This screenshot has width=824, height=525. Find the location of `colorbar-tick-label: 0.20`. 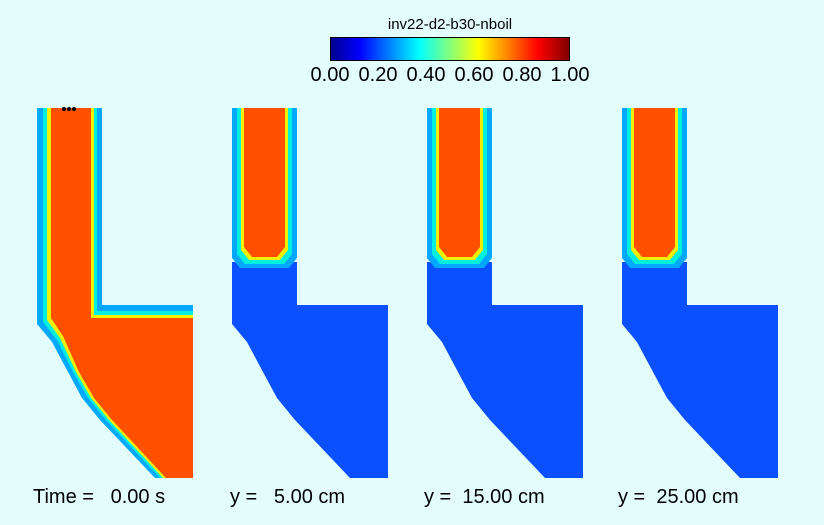

colorbar-tick-label: 0.20 is located at coordinates (378, 75).